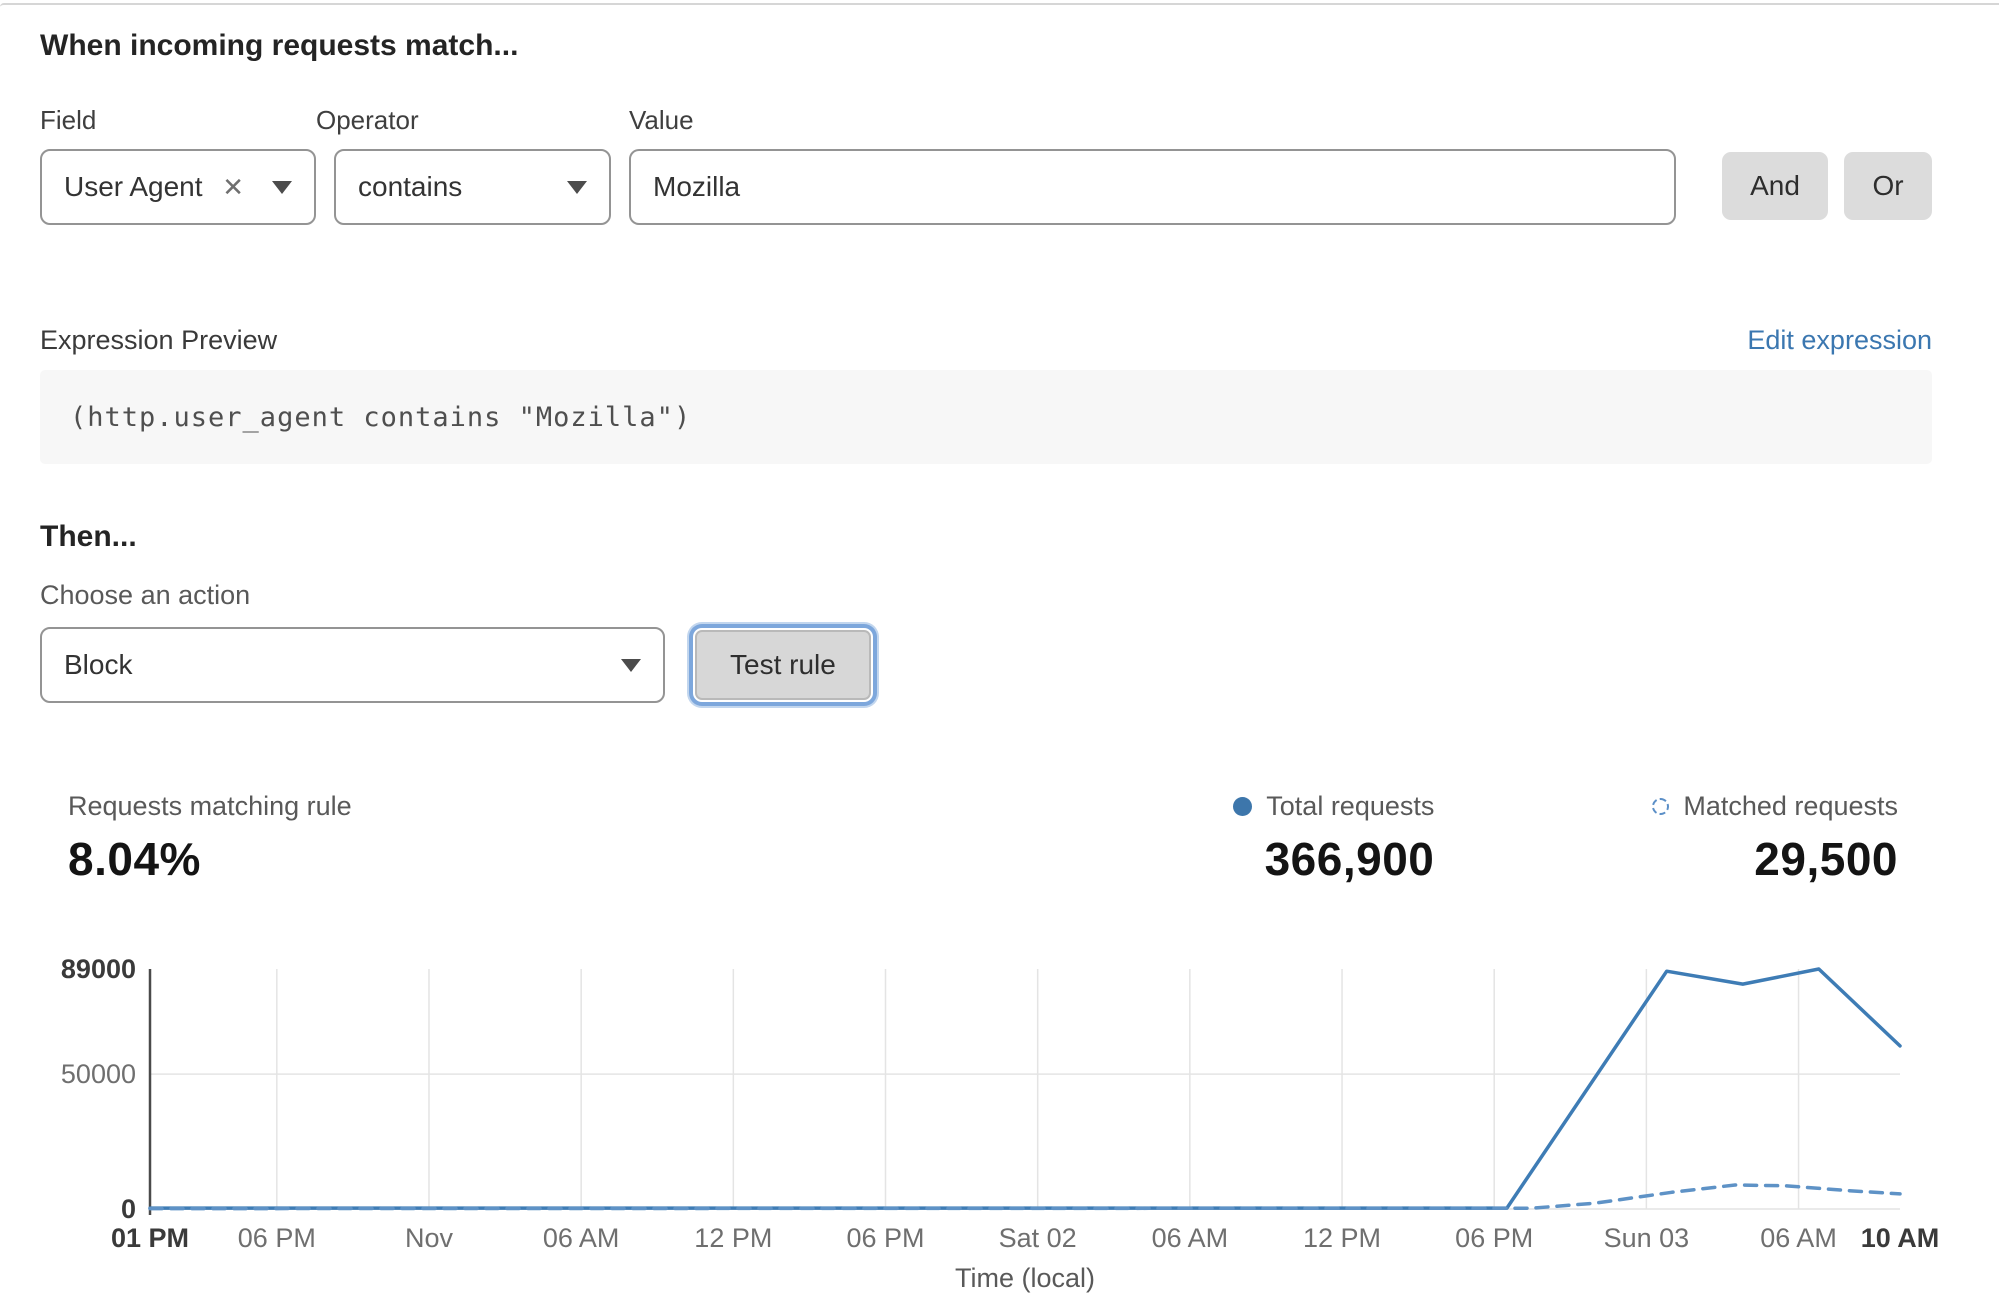 The image size is (1999, 1295). I want to click on x-tick-label: Nov, so click(429, 1238).